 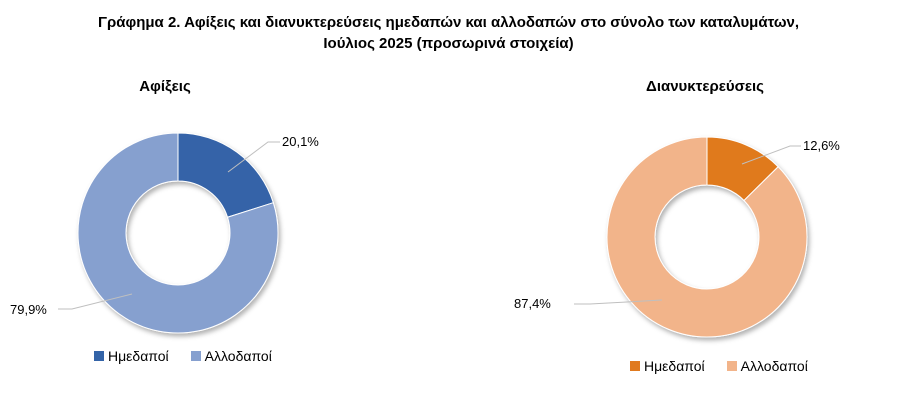 I want to click on nights-legend-item-foreign: Αλλοδαποί, so click(x=767, y=366).